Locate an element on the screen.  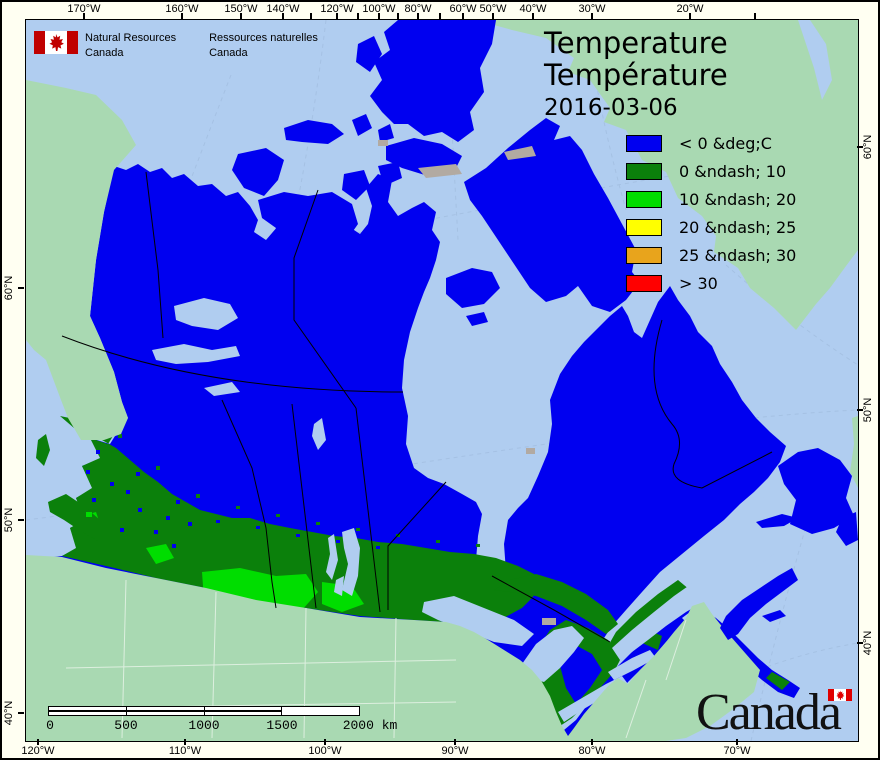
canada-wordmark-text: Canada is located at coordinates (769, 712).